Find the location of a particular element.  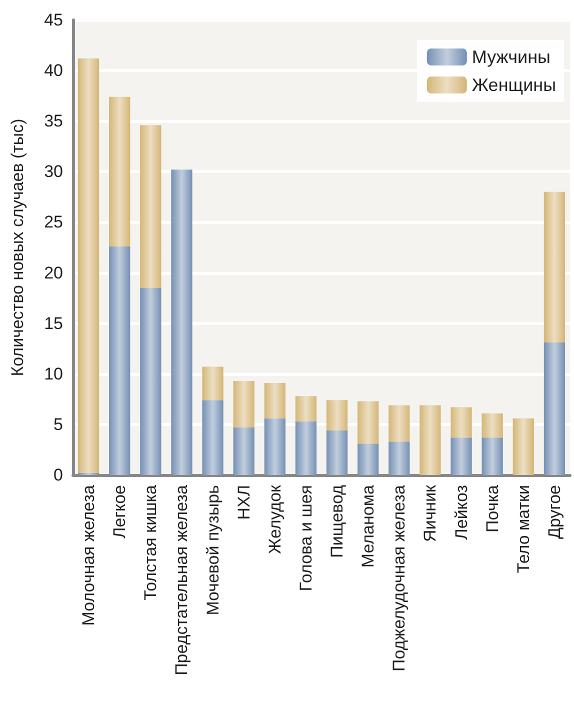

x-tick-label: НХЛ is located at coordinates (244, 502).